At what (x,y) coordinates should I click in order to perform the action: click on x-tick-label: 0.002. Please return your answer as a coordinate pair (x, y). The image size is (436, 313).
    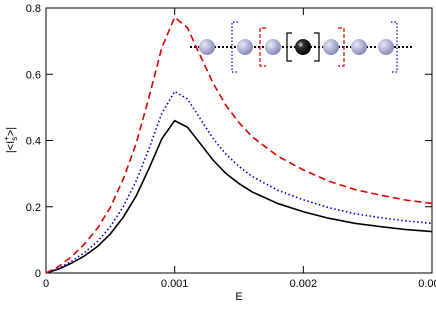
    Looking at the image, I should click on (304, 284).